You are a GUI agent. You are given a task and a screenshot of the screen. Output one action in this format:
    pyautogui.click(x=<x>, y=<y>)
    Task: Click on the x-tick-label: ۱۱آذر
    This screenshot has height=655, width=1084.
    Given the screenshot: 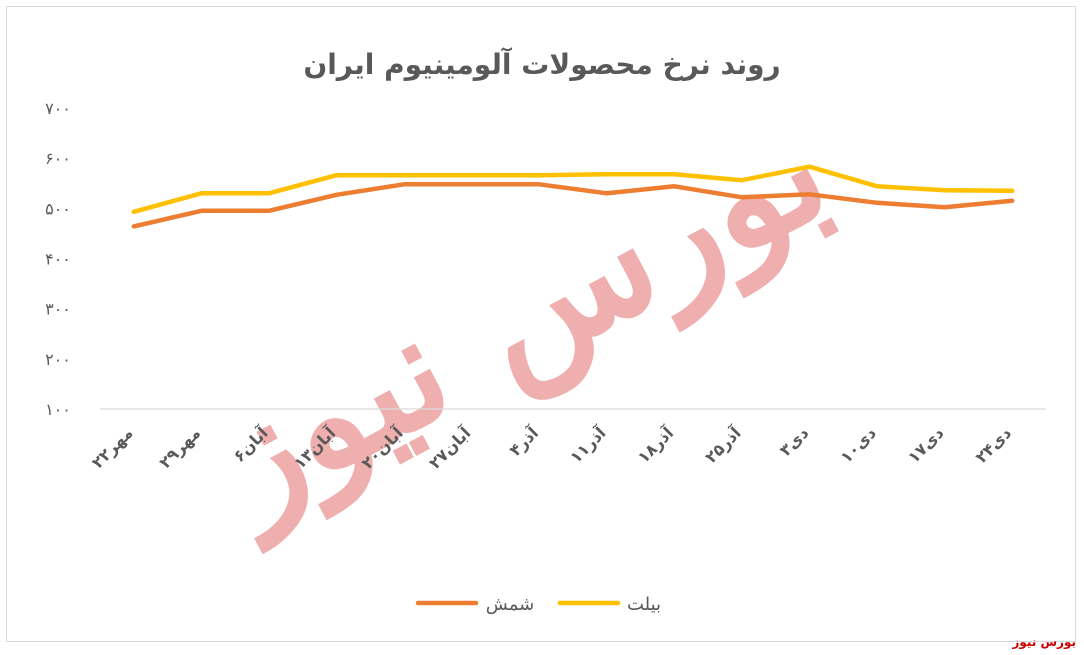 What is the action you would take?
    pyautogui.click(x=587, y=444)
    